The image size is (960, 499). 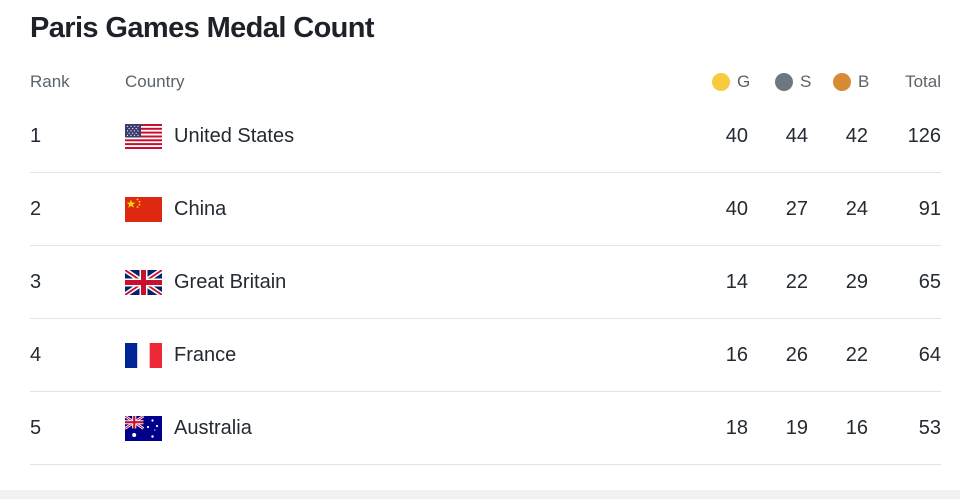 What do you see at coordinates (480, 209) in the screenshot?
I see `table-row: 2 China 40 27 24 91` at bounding box center [480, 209].